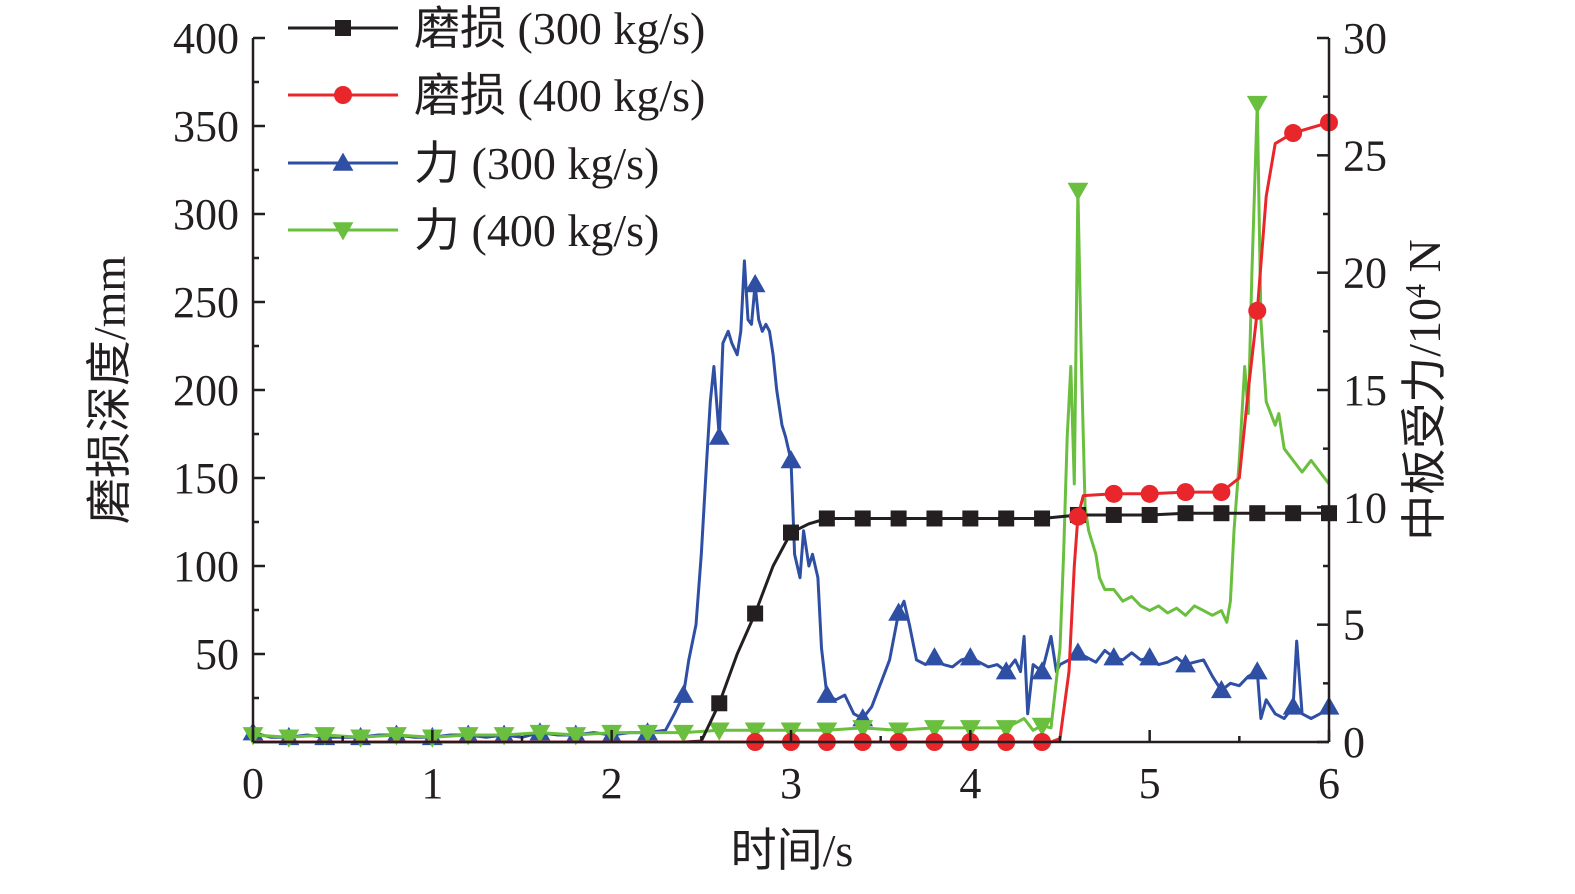 The width and height of the screenshot is (1575, 894). Describe the element at coordinates (206, 390) in the screenshot. I see `y-tick-label-3: 200` at that location.